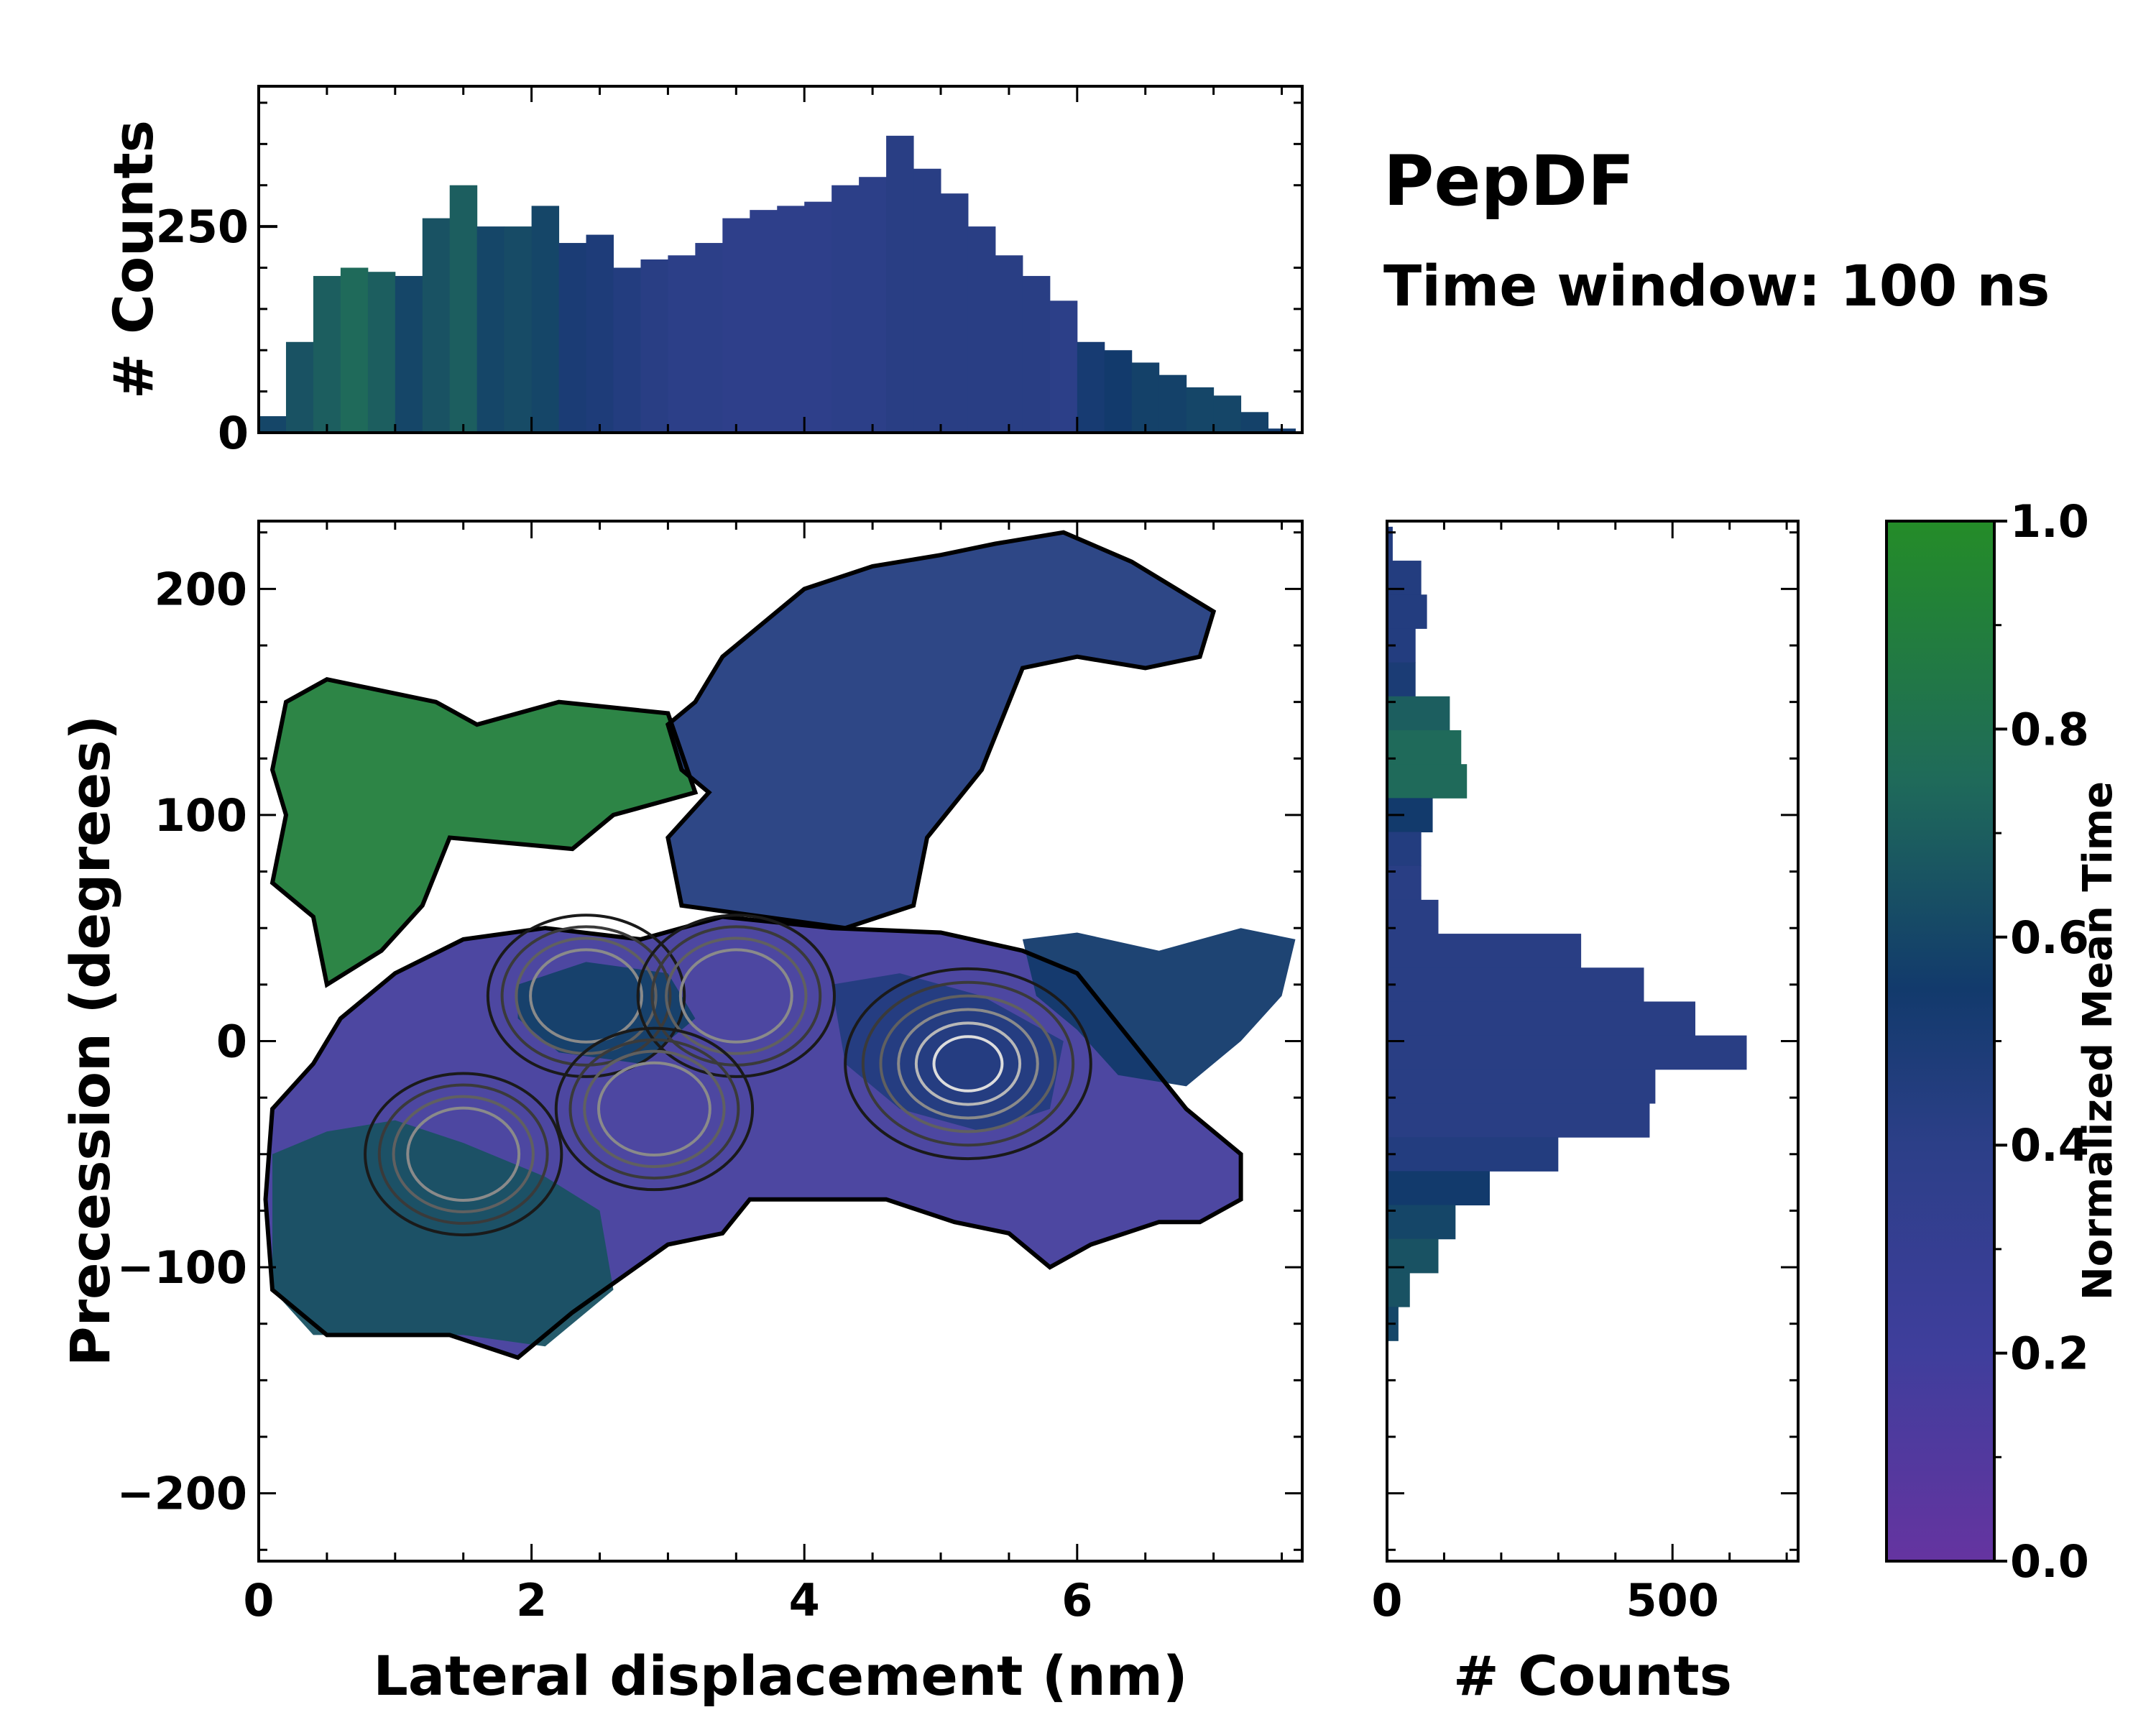 Image resolution: width=2156 pixels, height=1725 pixels. I want to click on top-histogram-panel: 0 250 # Counts, so click(703, 272).